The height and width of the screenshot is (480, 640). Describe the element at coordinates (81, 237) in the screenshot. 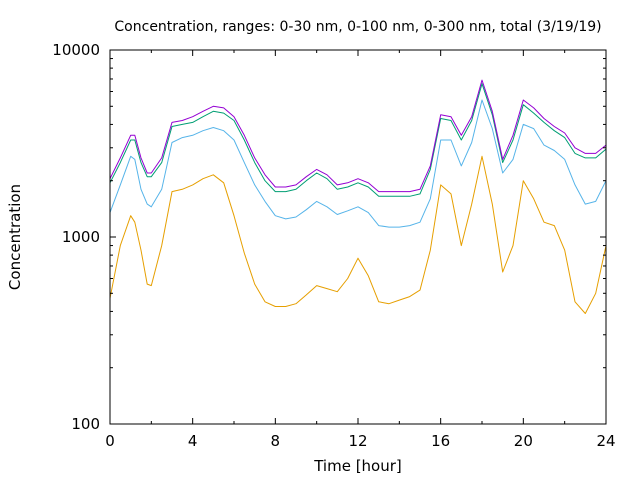

I see `y-tick-label: 1000` at that location.